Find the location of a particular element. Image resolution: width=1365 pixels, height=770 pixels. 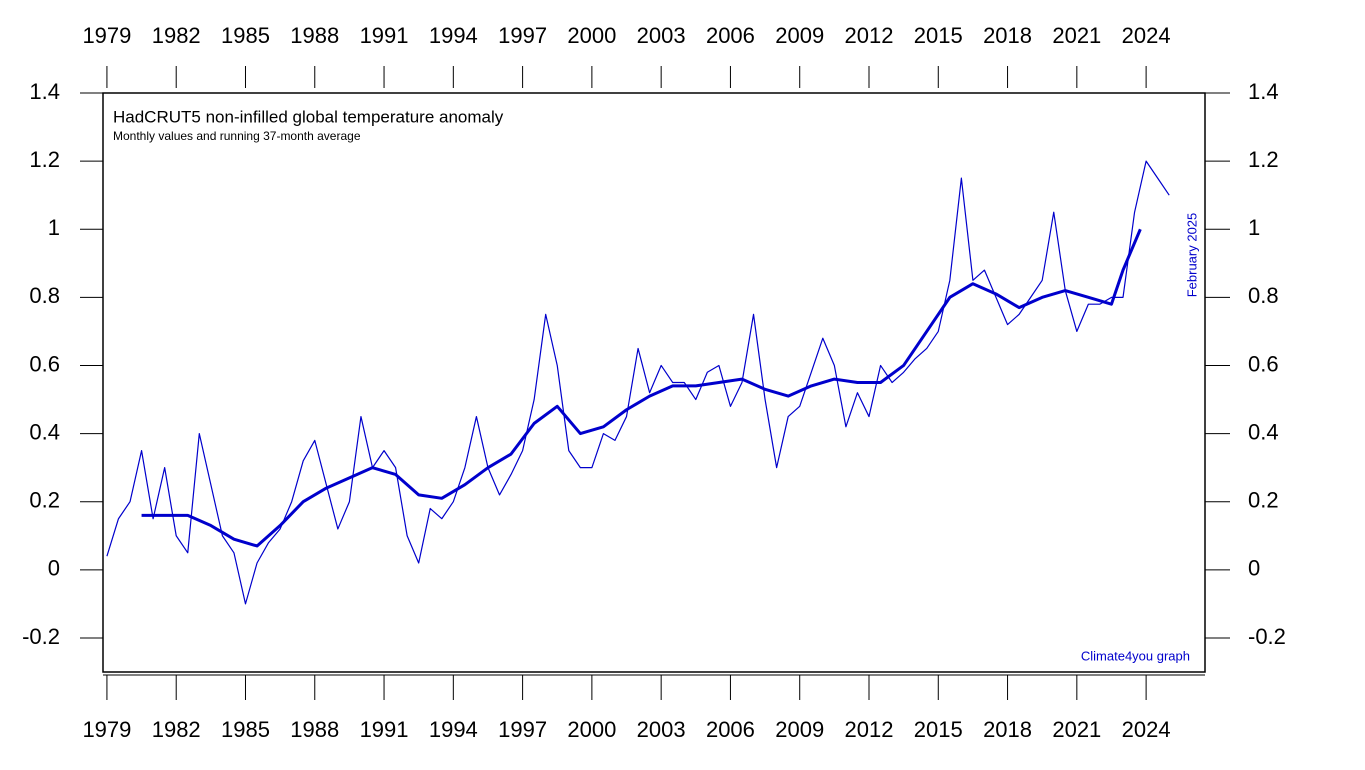

x-tick-label-top: 2003 is located at coordinates (661, 35).